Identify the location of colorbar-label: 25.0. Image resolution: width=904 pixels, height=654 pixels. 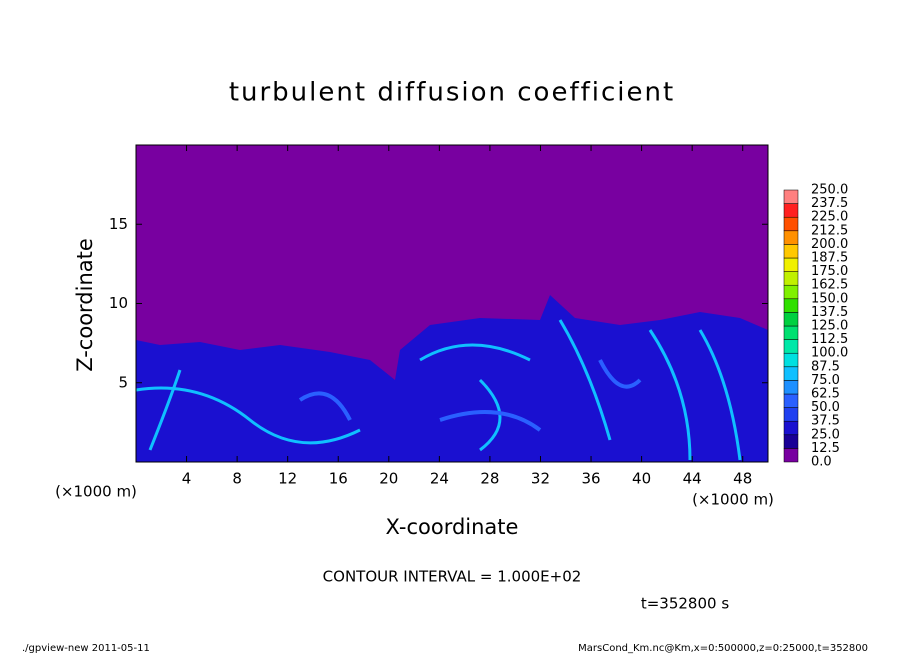
(825, 434).